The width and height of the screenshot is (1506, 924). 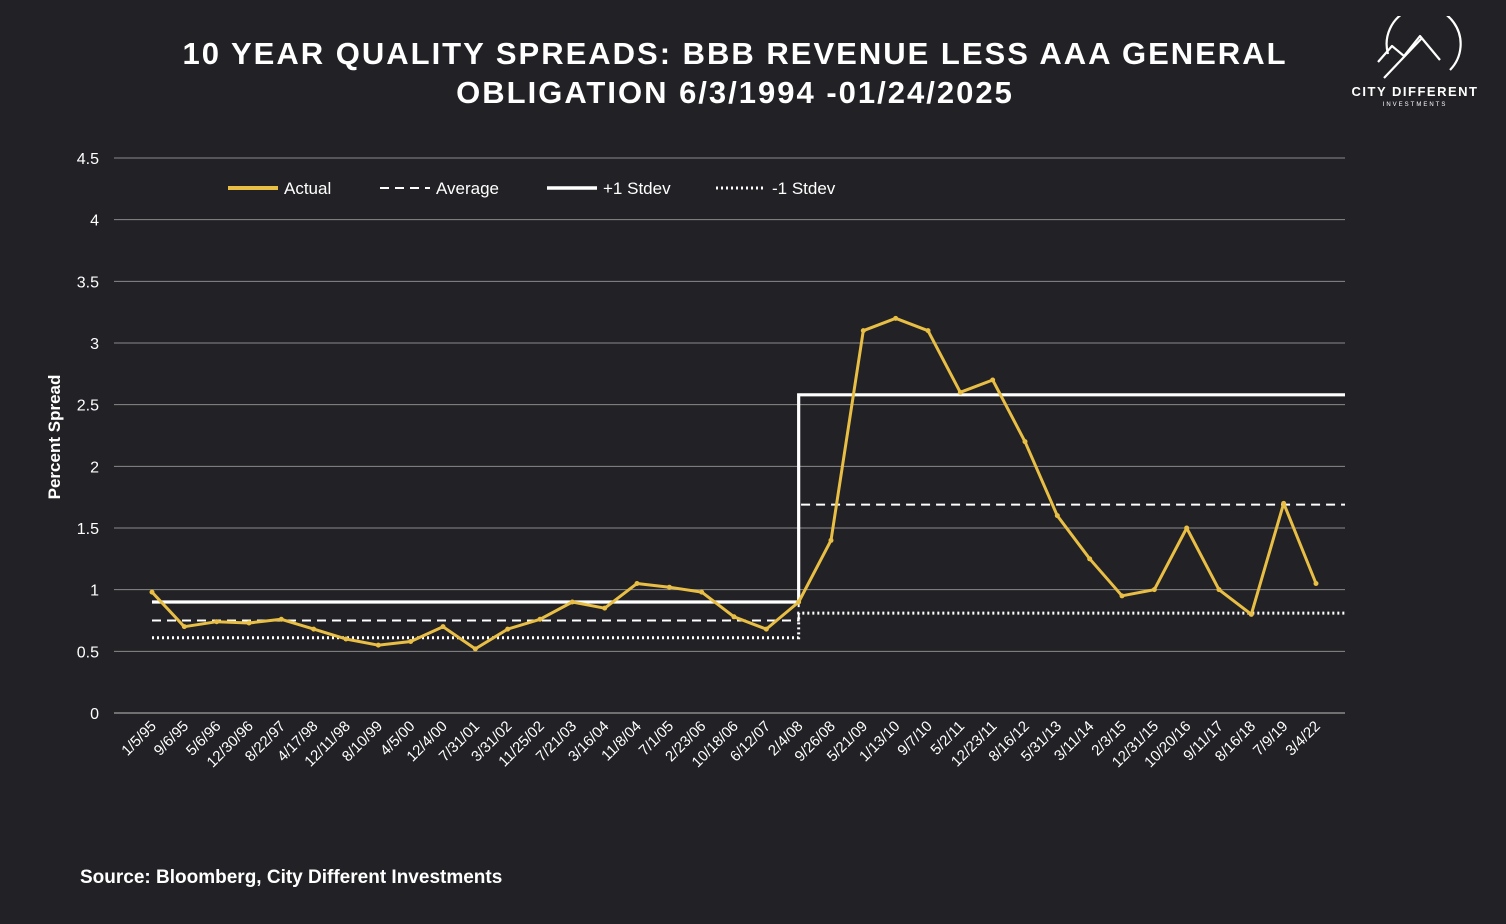 I want to click on y-tick-label: 1, so click(x=94, y=591).